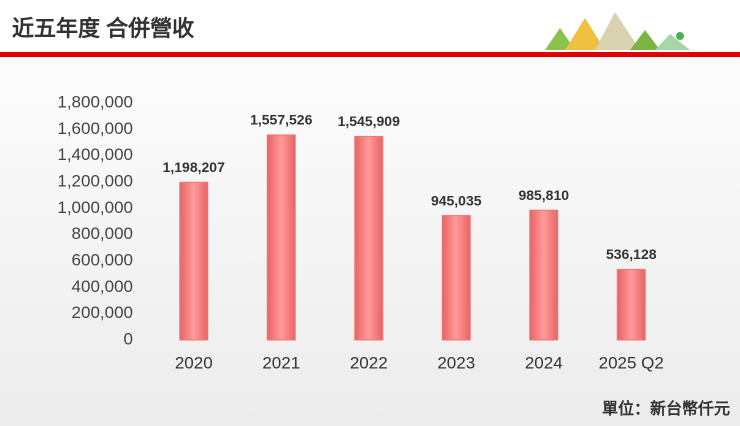 The width and height of the screenshot is (740, 426). Describe the element at coordinates (95, 101) in the screenshot. I see `y-tick-label: 1,800,000` at that location.